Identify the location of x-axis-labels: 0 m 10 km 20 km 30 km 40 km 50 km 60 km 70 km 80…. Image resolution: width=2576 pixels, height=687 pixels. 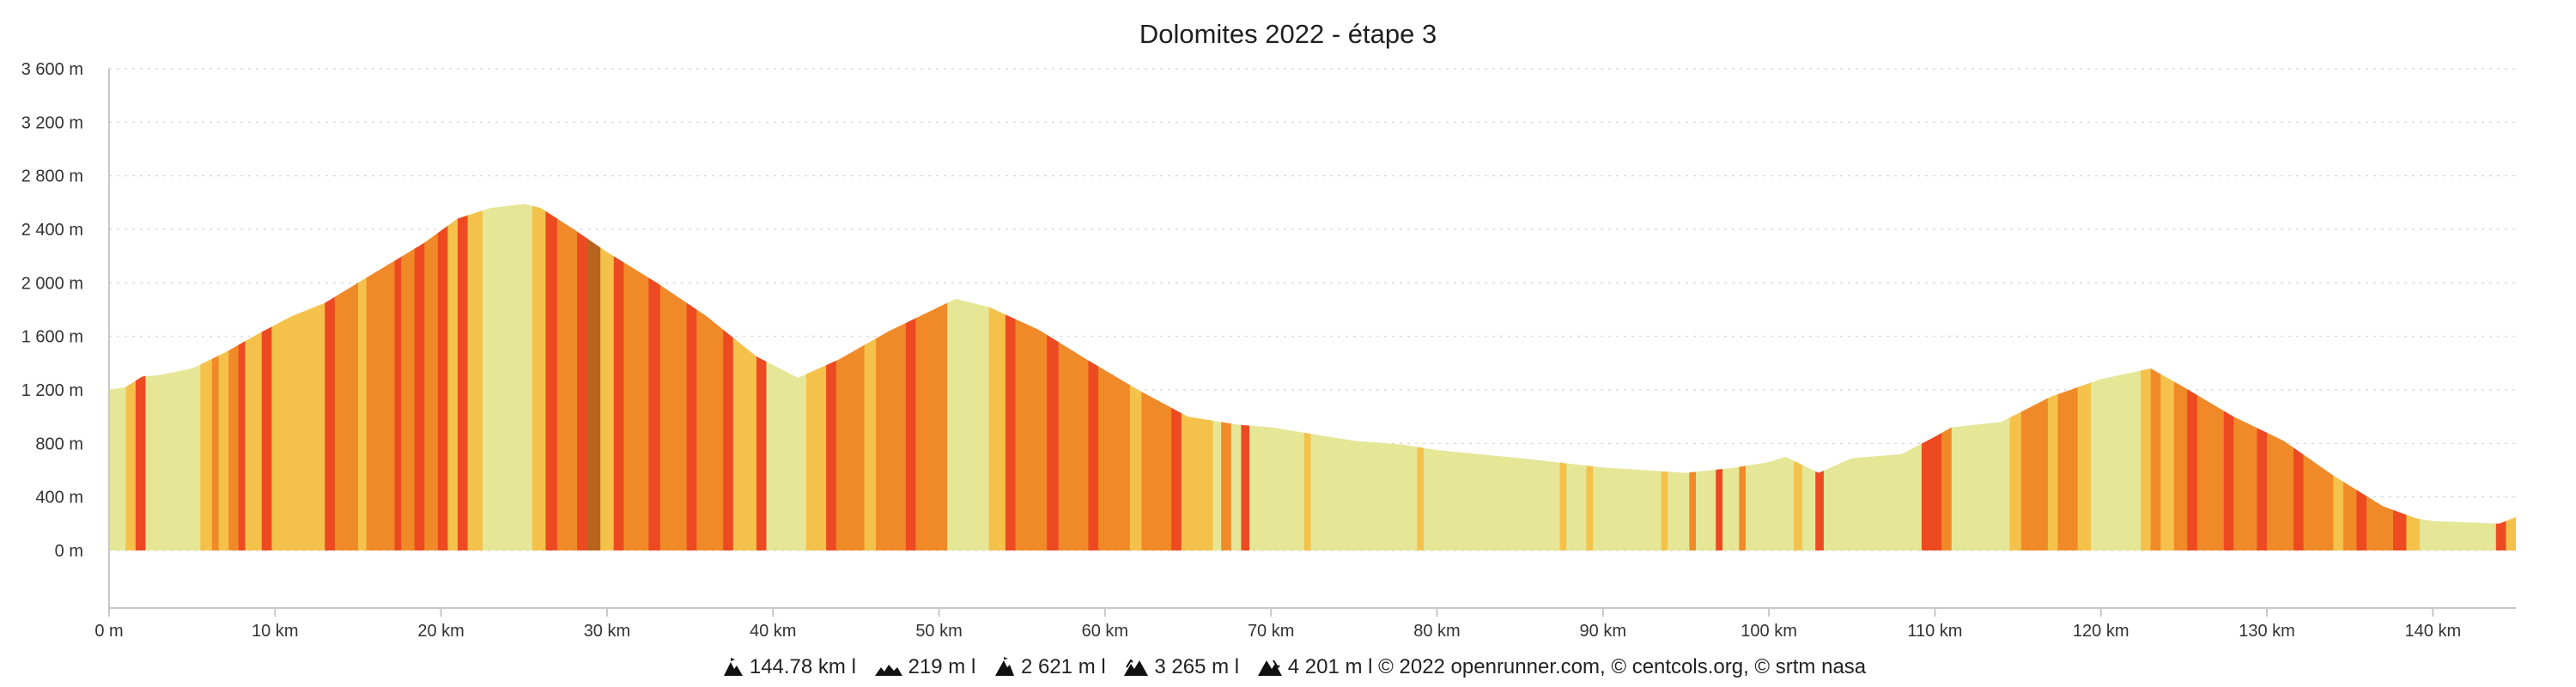
(1277, 631).